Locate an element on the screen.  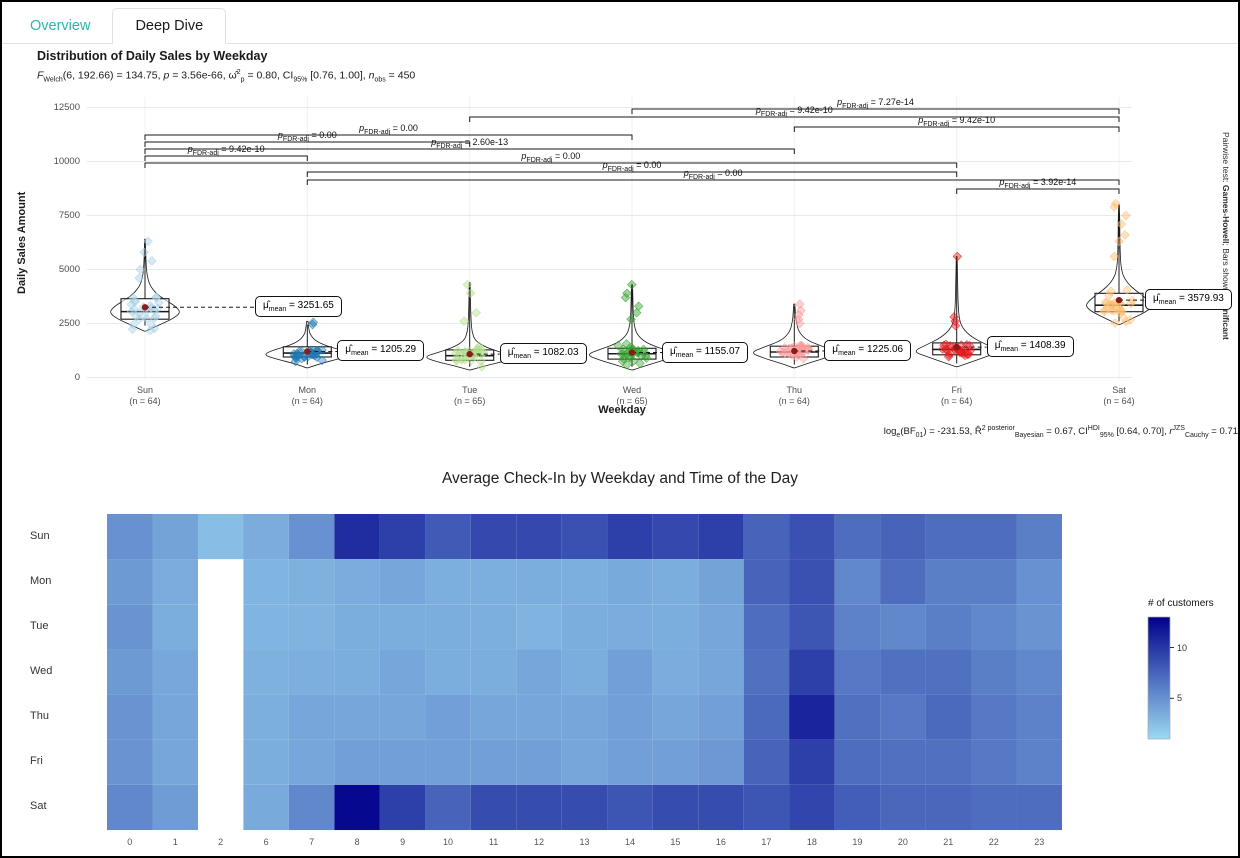
heatmap-col-label-22: 22 is located at coordinates (993, 842).